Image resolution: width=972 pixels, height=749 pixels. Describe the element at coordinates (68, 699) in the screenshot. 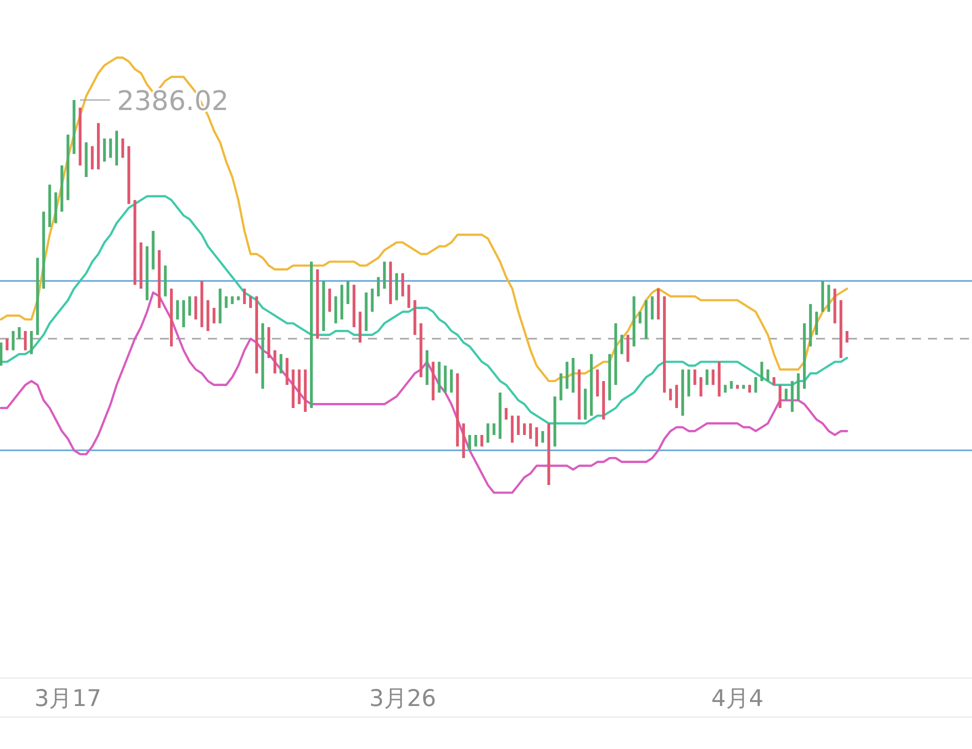

I see `x-tick-label: 3月17` at that location.